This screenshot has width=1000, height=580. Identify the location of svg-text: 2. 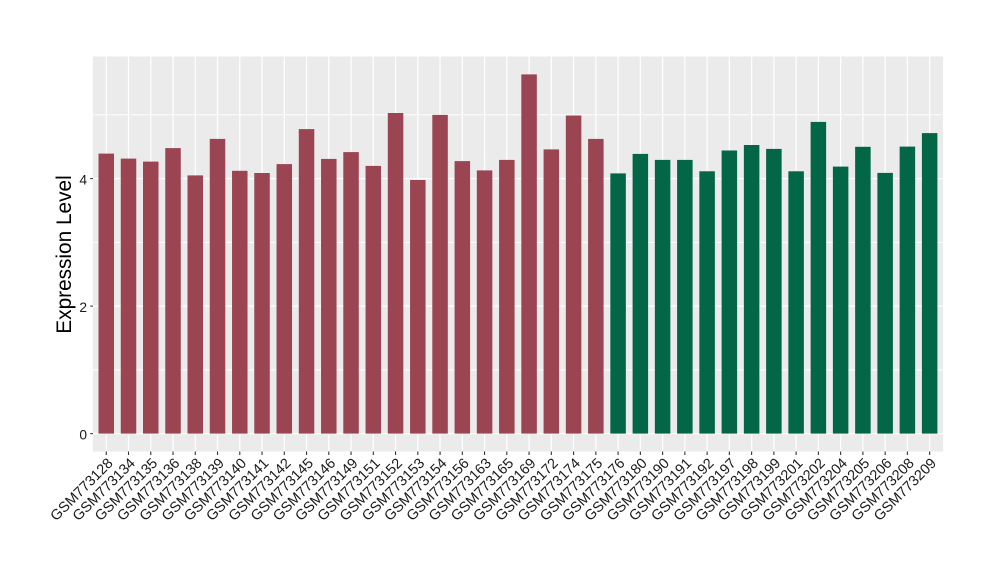
(83, 307).